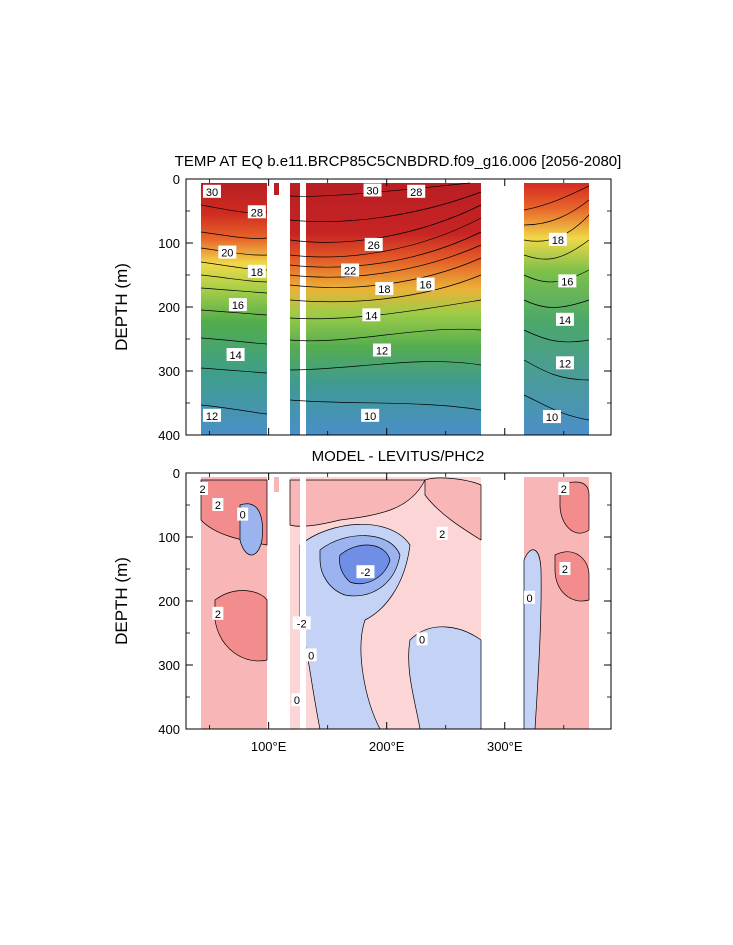  I want to click on contour-label-bottom-2: 0, so click(243, 516).